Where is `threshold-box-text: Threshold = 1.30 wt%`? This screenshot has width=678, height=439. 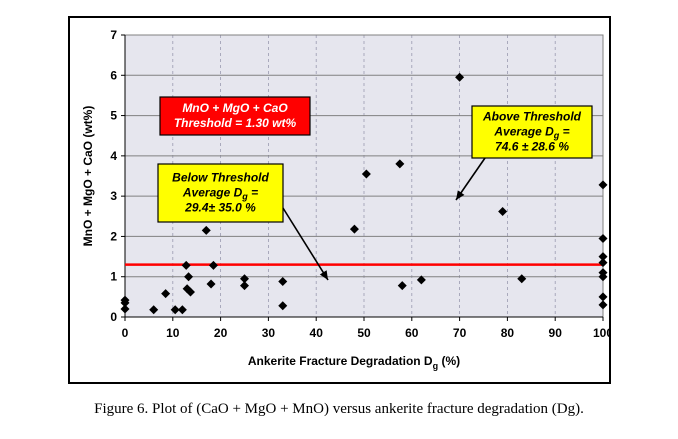 threshold-box-text: Threshold = 1.30 wt% is located at coordinates (235, 123).